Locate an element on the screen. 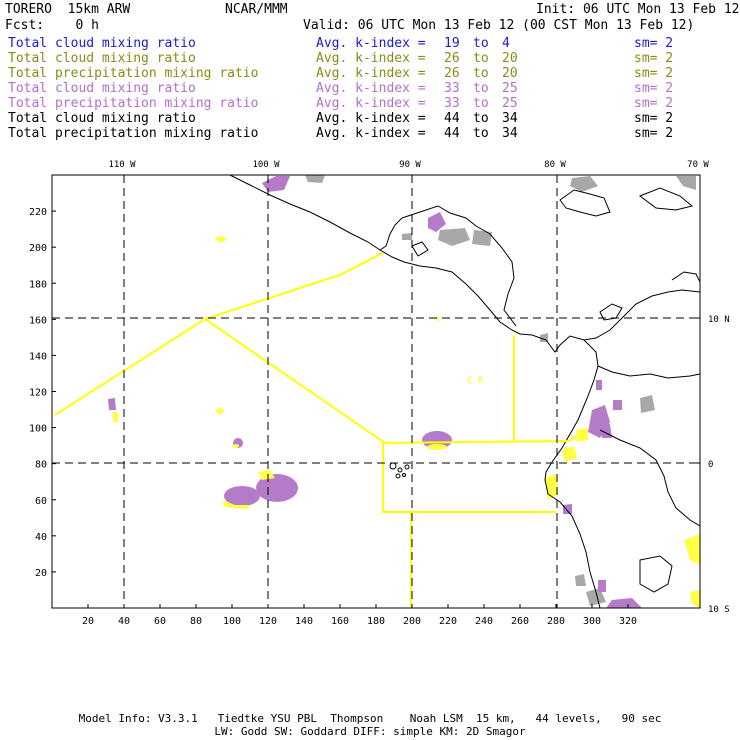 The width and height of the screenshot is (740, 740). country-label: C R is located at coordinates (475, 381).